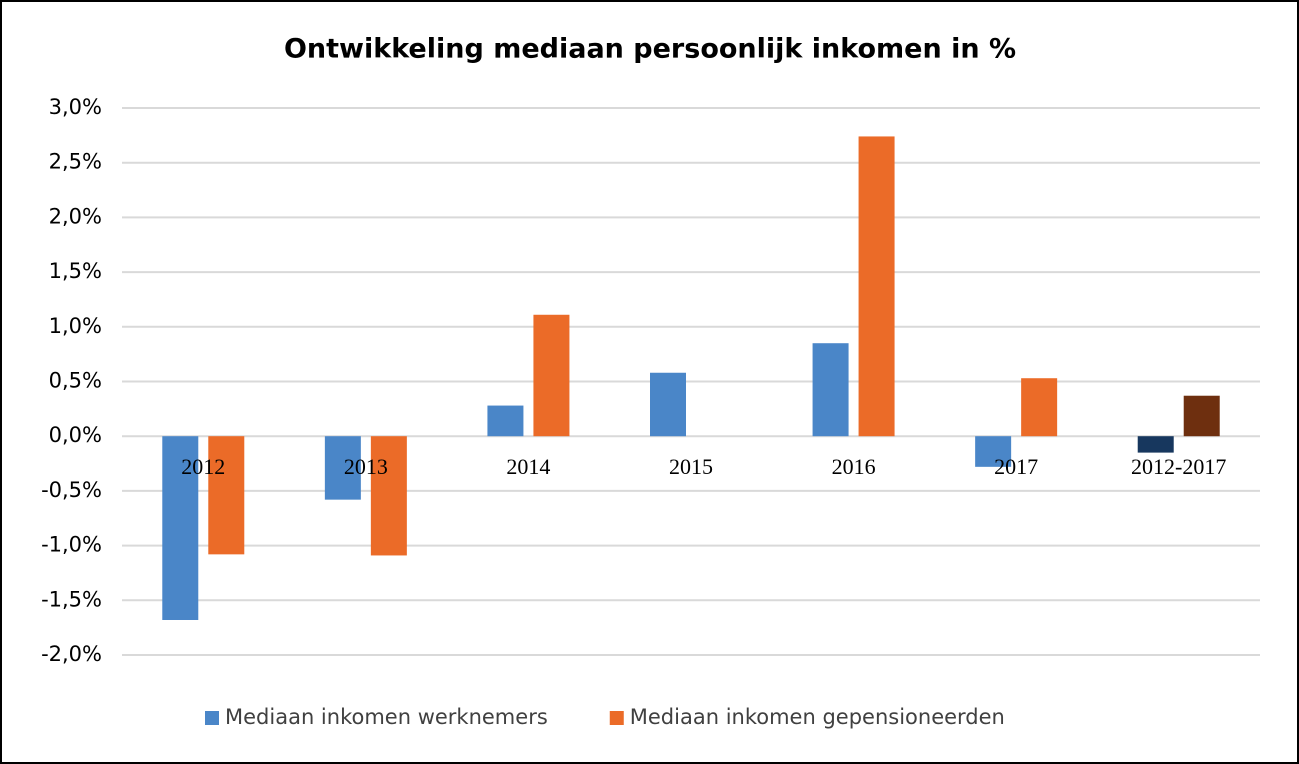  I want to click on x-tick-label: 2015, so click(691, 466).